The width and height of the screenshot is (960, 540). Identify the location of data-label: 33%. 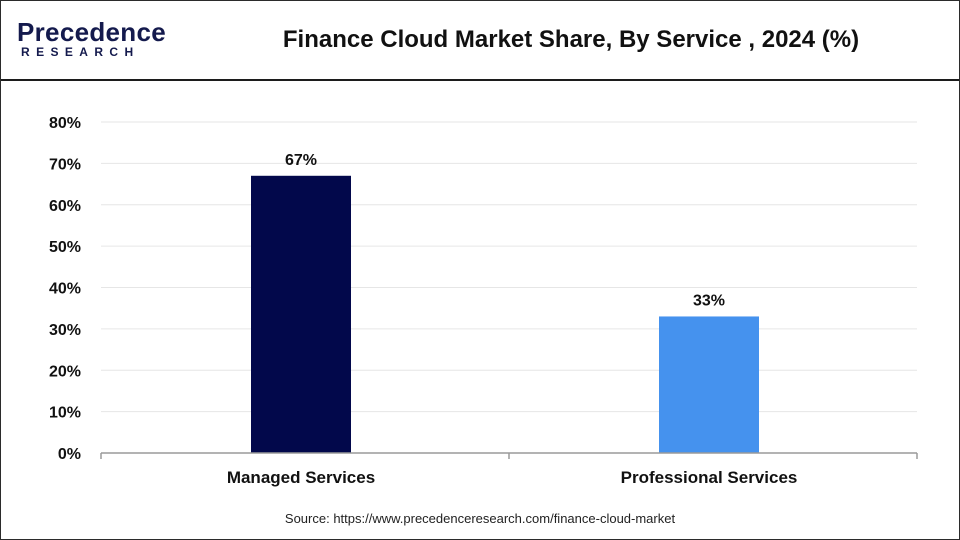
(709, 300).